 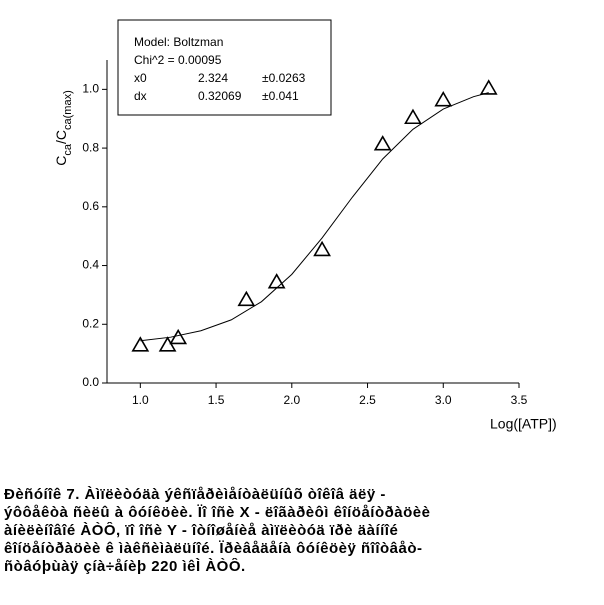 I want to click on y-tick-label: 0.2, so click(x=90, y=323).